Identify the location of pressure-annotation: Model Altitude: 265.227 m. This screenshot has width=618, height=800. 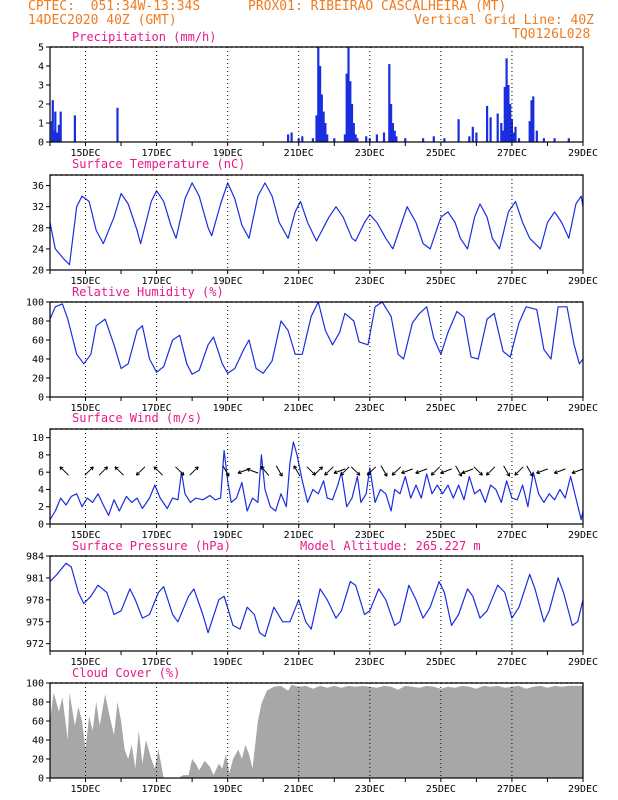
(390, 546).